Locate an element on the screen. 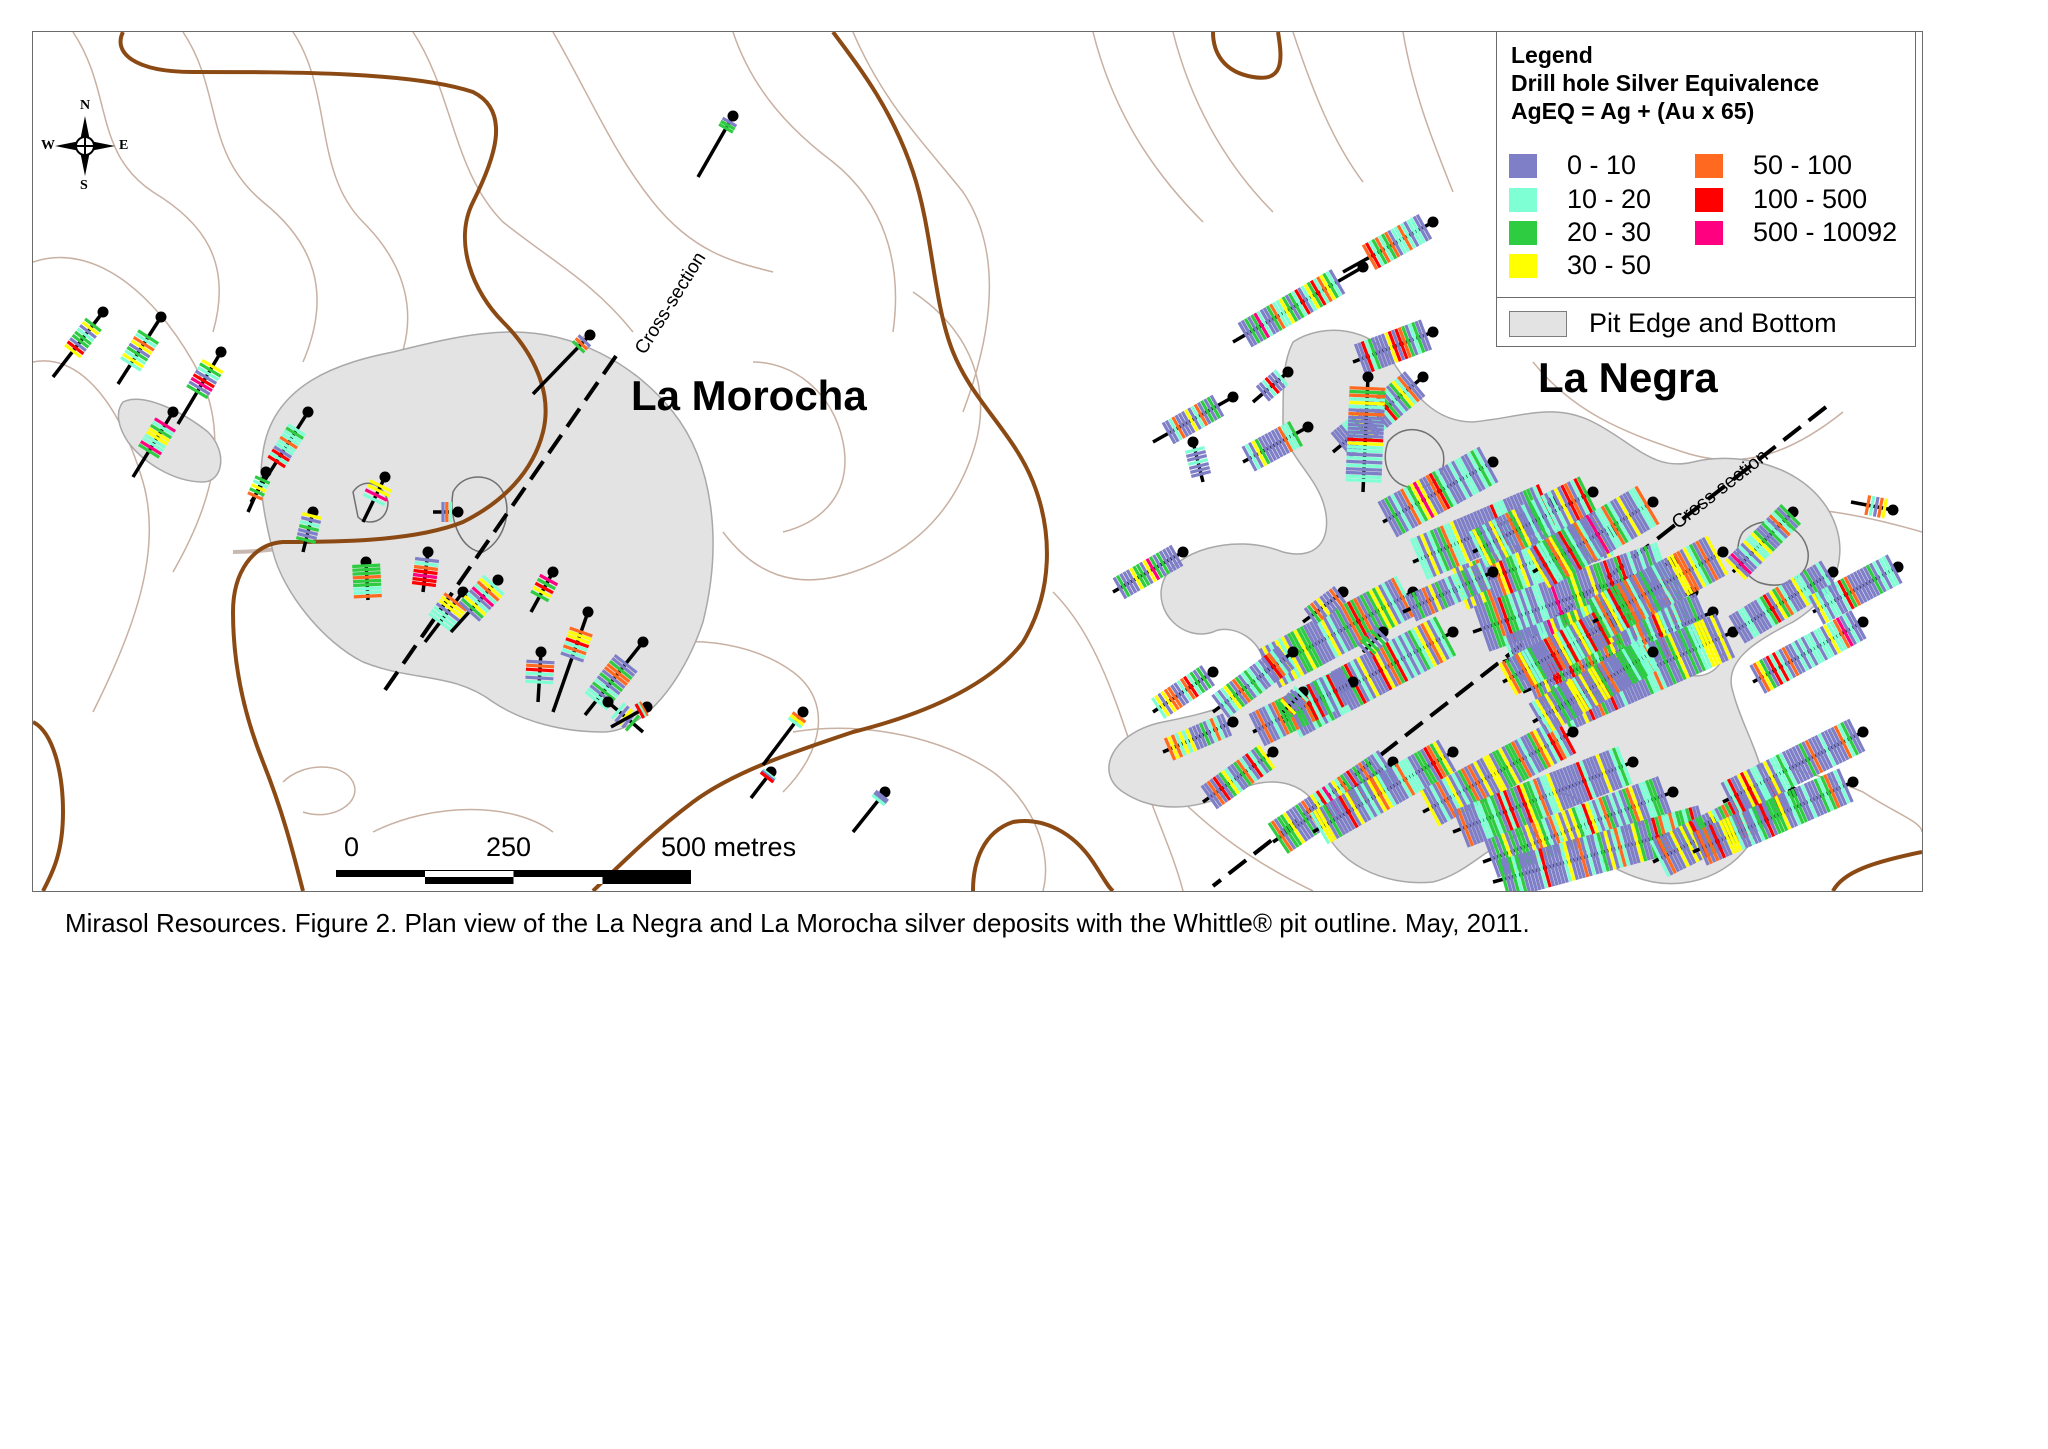  legend-class-20-30: 20 - 30 is located at coordinates (1580, 232).